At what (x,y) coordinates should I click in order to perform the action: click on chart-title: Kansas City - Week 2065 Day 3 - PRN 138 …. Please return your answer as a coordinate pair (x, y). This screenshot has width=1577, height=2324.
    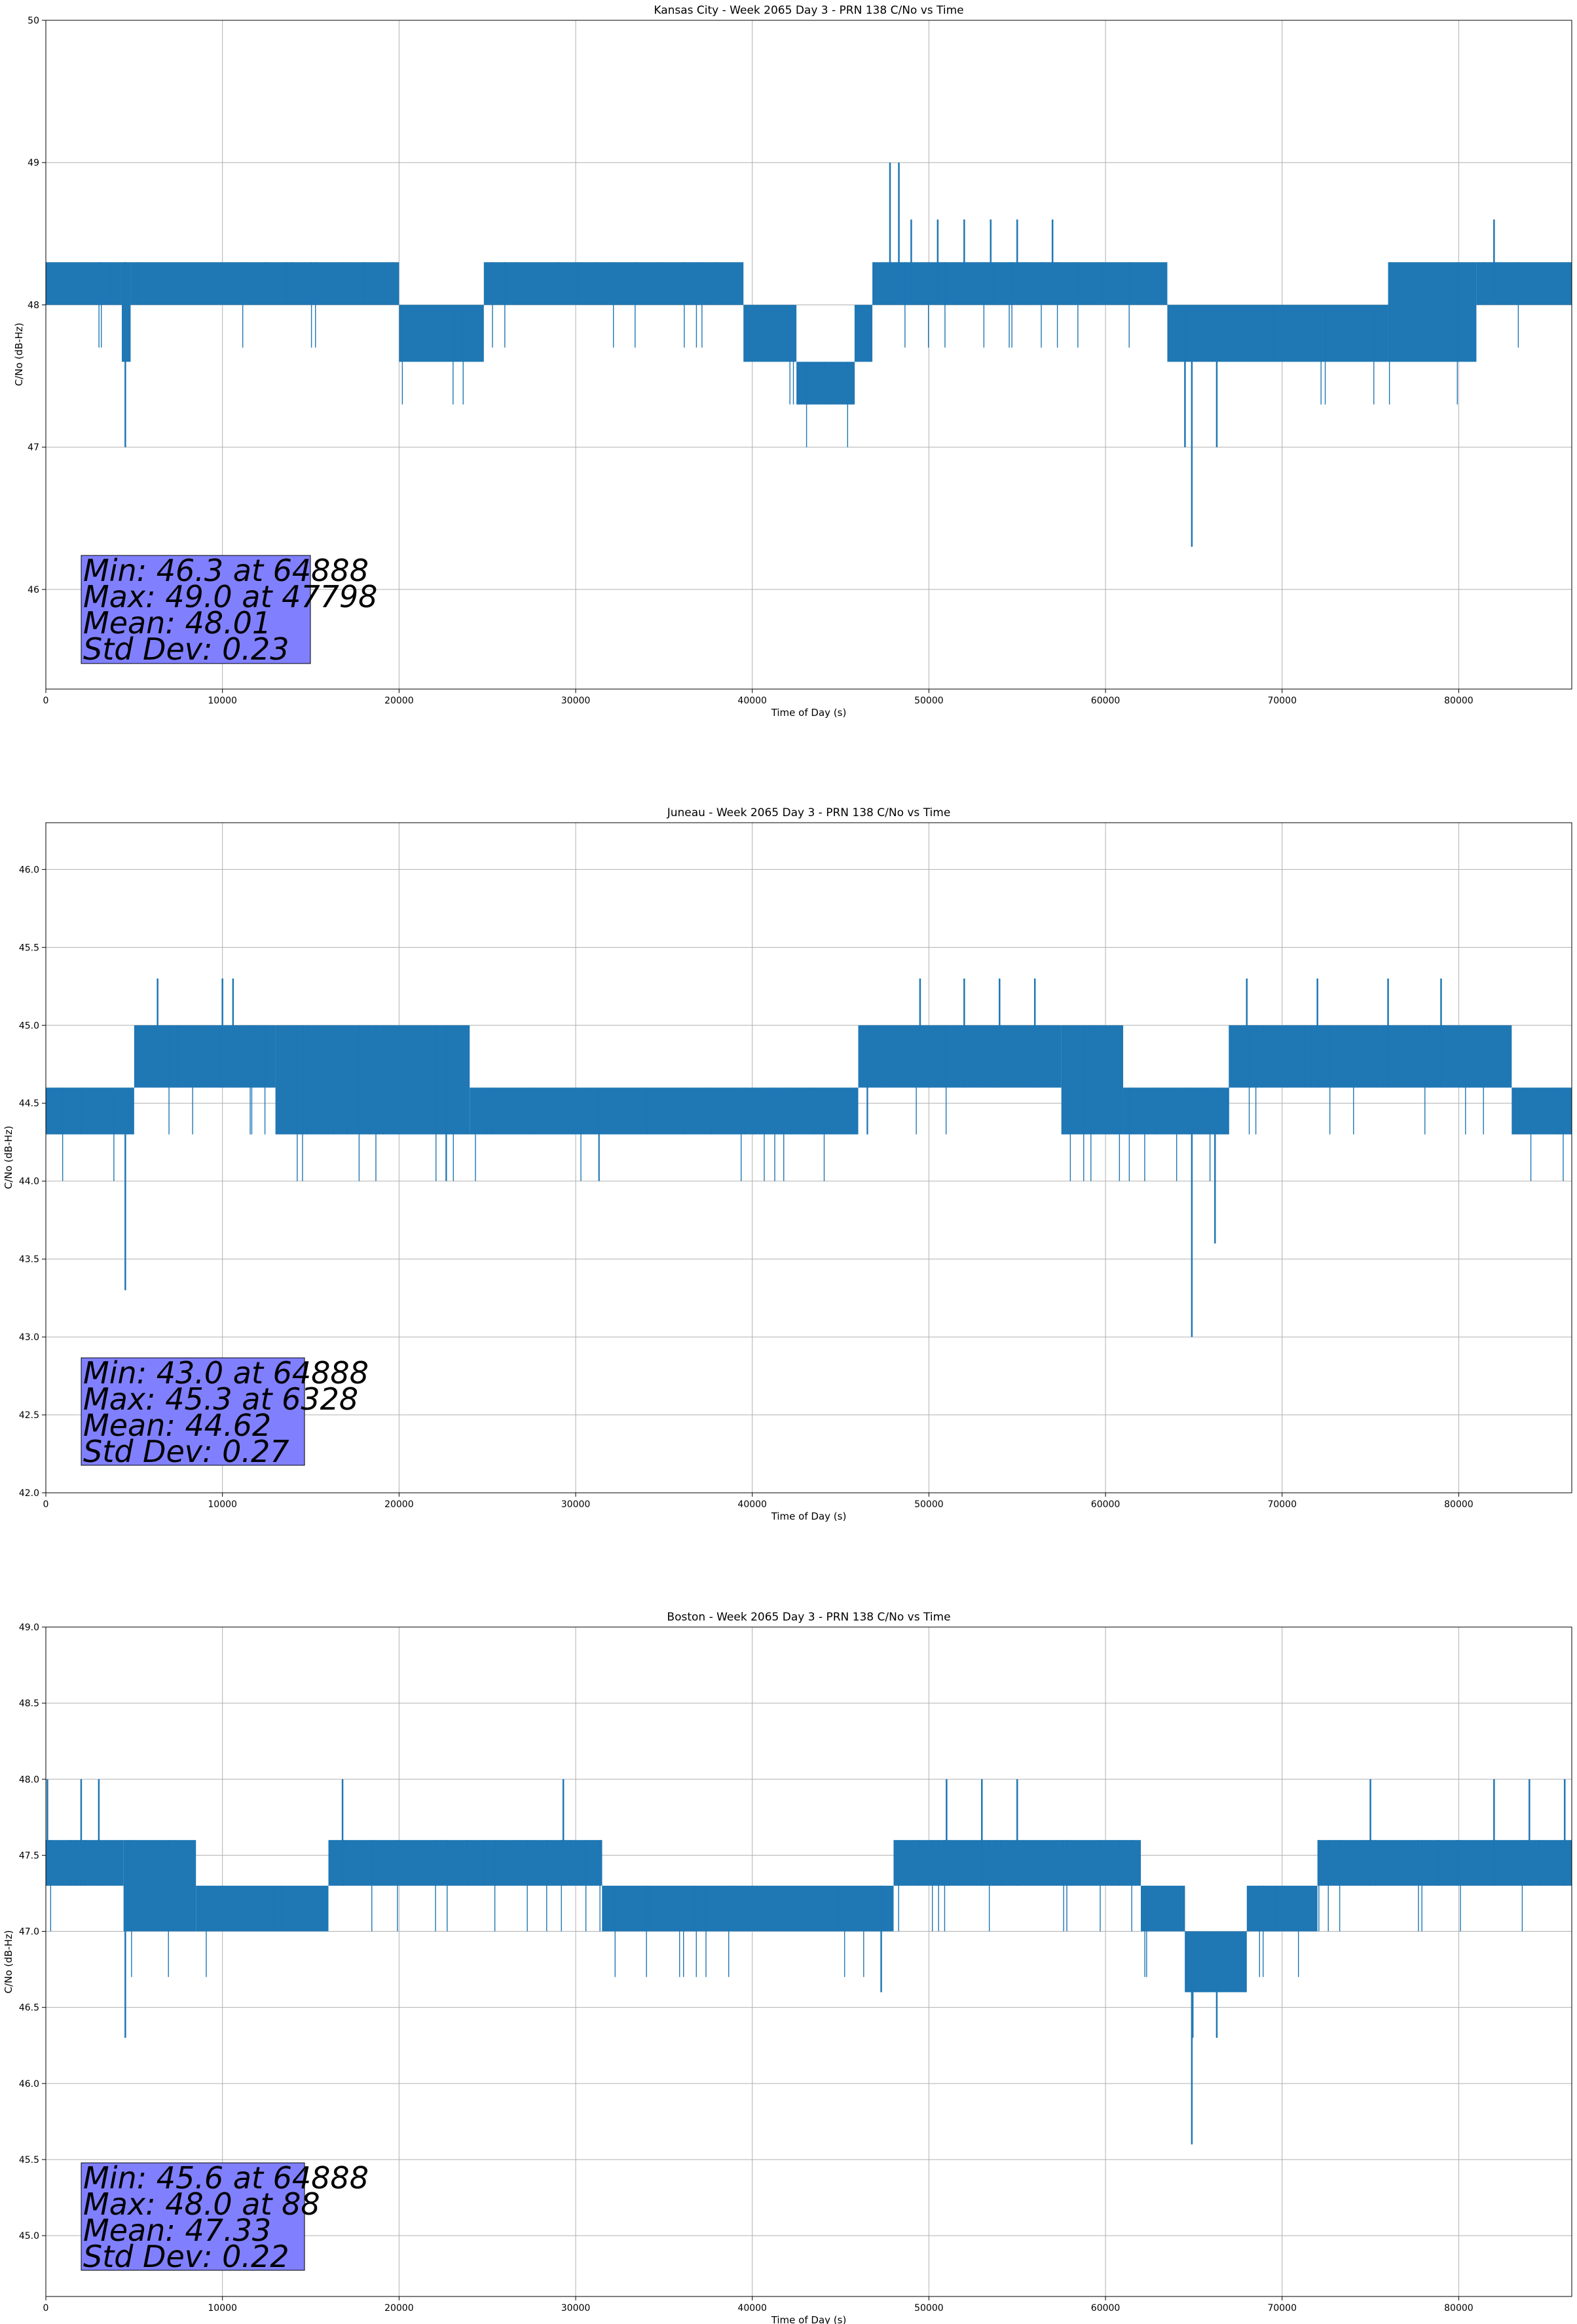
    Looking at the image, I should click on (808, 10).